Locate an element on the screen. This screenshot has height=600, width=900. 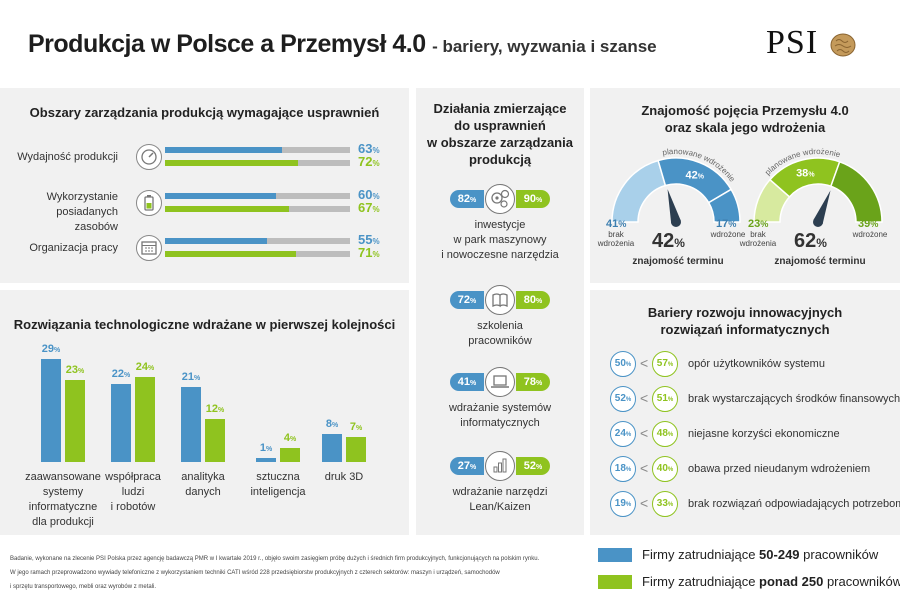
area-label-line: Wykorzystanie is located at coordinates (82, 197).